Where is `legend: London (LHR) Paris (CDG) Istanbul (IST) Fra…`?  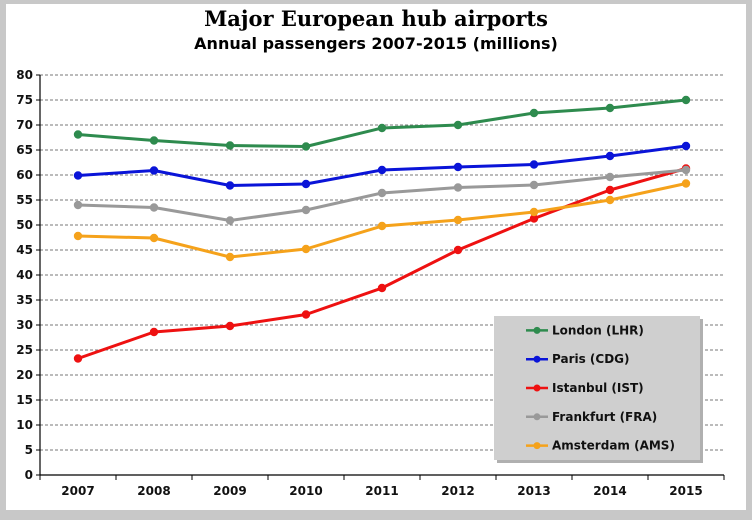 legend: London (LHR) Paris (CDG) Istanbul (IST) Fra… is located at coordinates (598, 389).